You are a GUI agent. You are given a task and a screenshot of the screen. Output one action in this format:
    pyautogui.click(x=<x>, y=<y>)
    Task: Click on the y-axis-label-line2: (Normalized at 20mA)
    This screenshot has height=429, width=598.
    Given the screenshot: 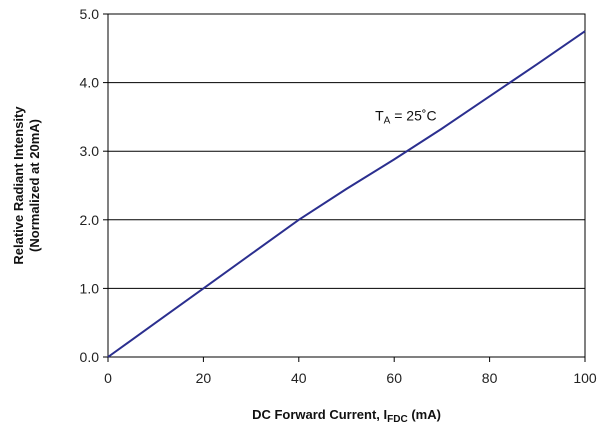 What is the action you would take?
    pyautogui.click(x=34, y=185)
    